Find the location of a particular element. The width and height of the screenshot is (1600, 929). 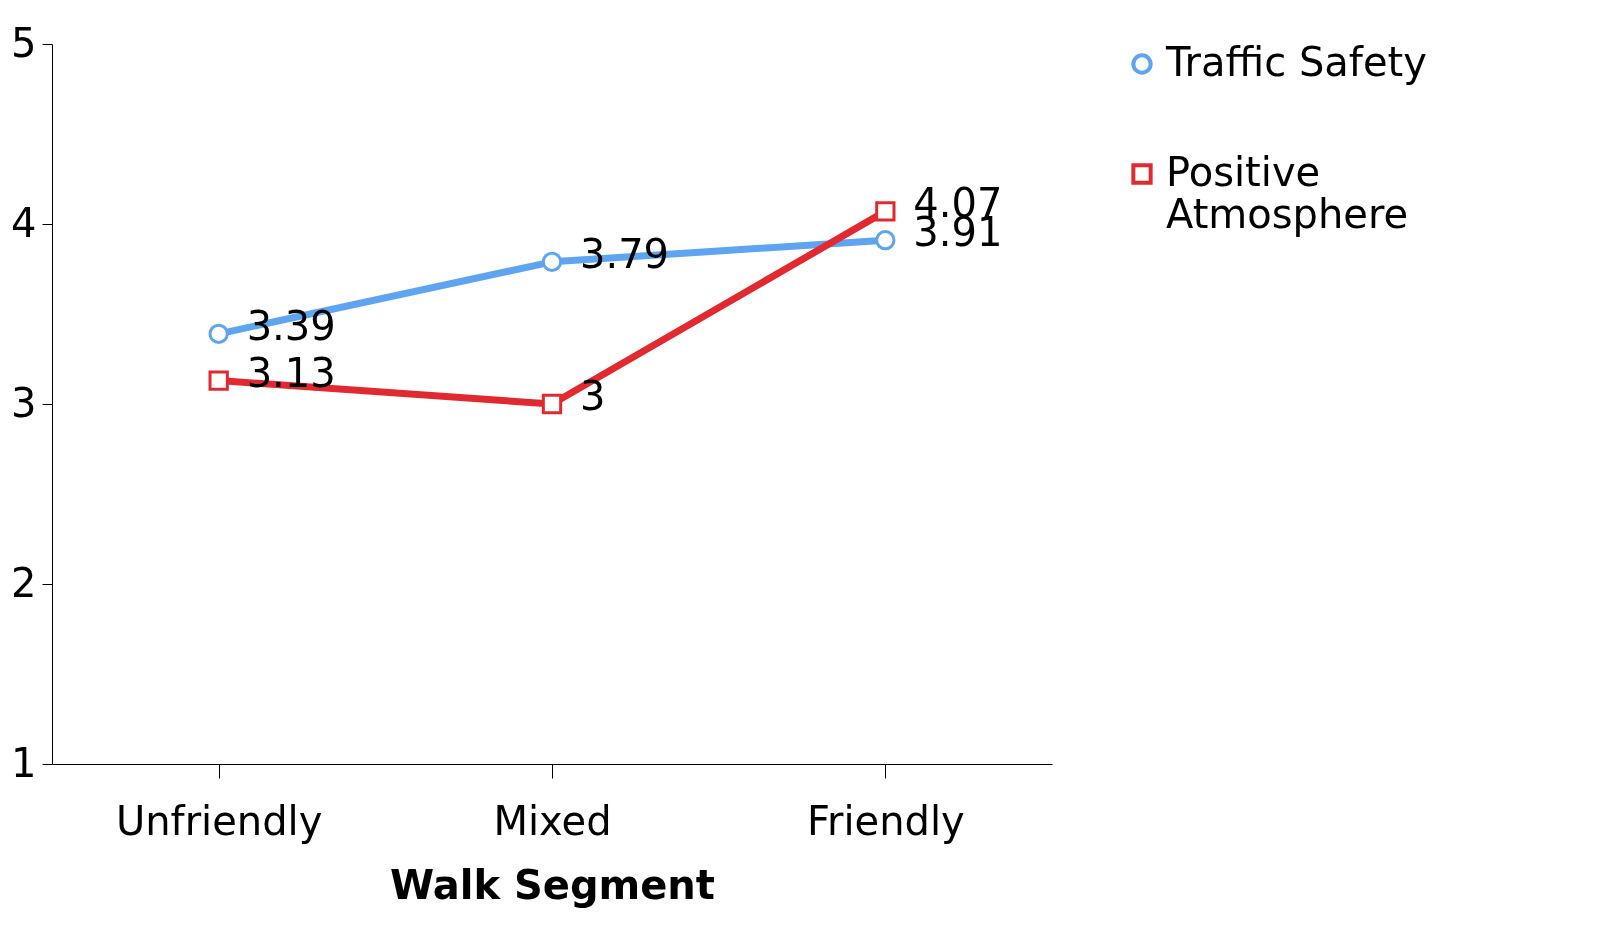

y-tick-label: 2 is located at coordinates (24, 582).